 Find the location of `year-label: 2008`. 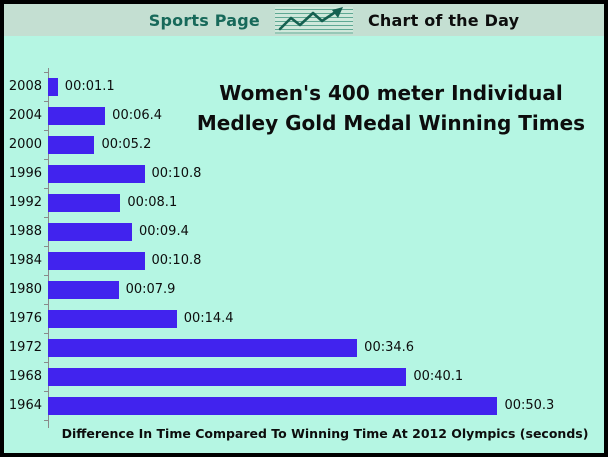

year-label: 2008 is located at coordinates (25, 86).